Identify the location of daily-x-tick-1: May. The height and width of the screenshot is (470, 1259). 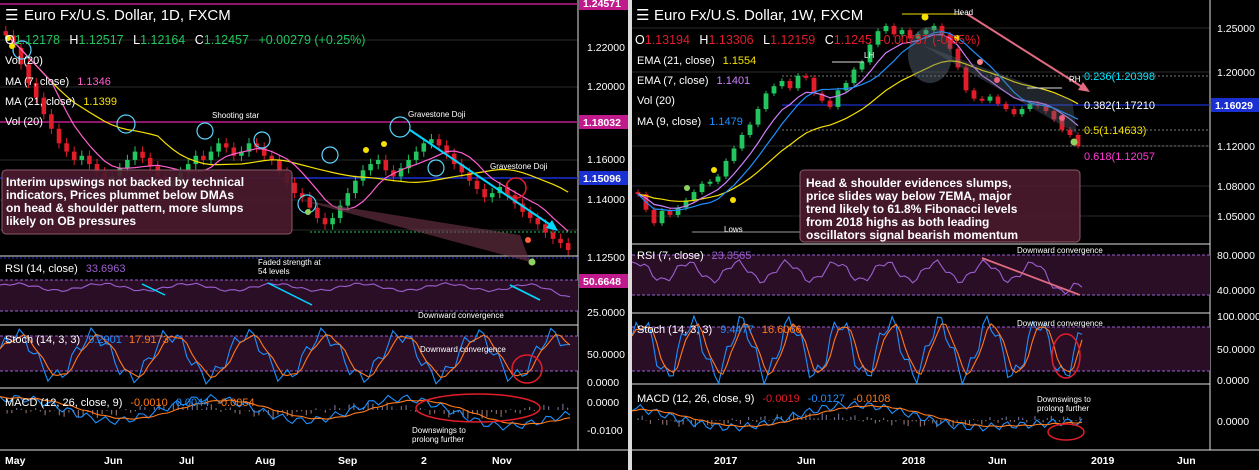
(15, 461).